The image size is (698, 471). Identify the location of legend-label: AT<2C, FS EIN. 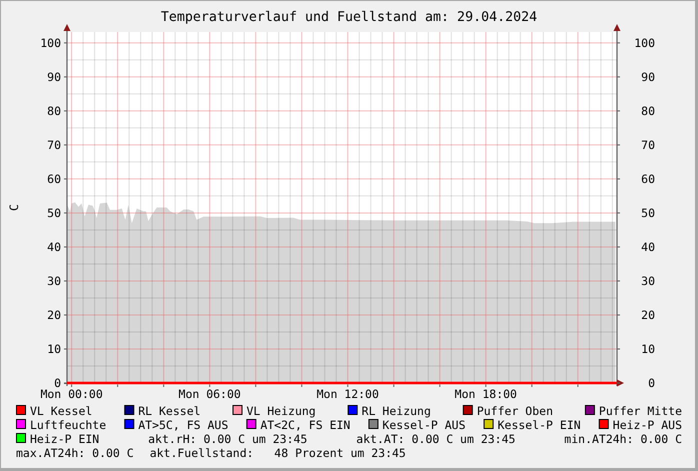
(305, 425).